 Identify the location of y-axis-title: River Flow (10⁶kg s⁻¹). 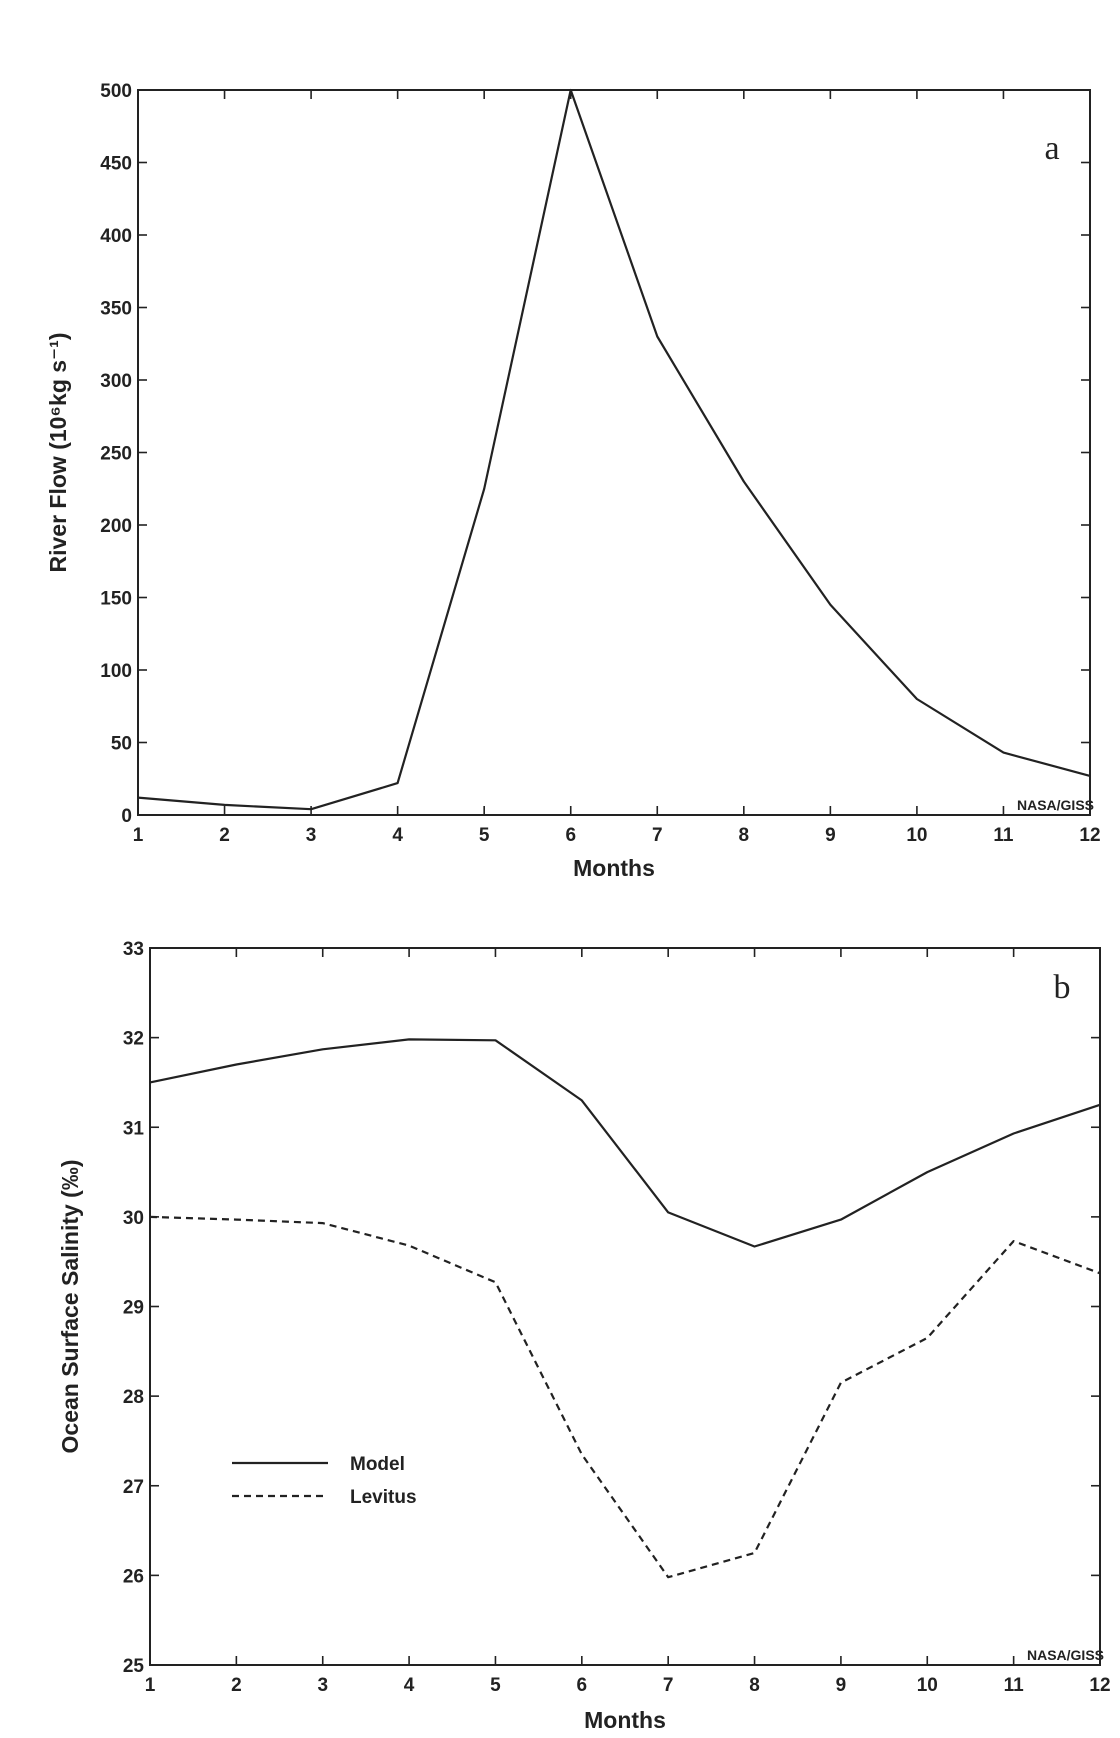
(58, 452).